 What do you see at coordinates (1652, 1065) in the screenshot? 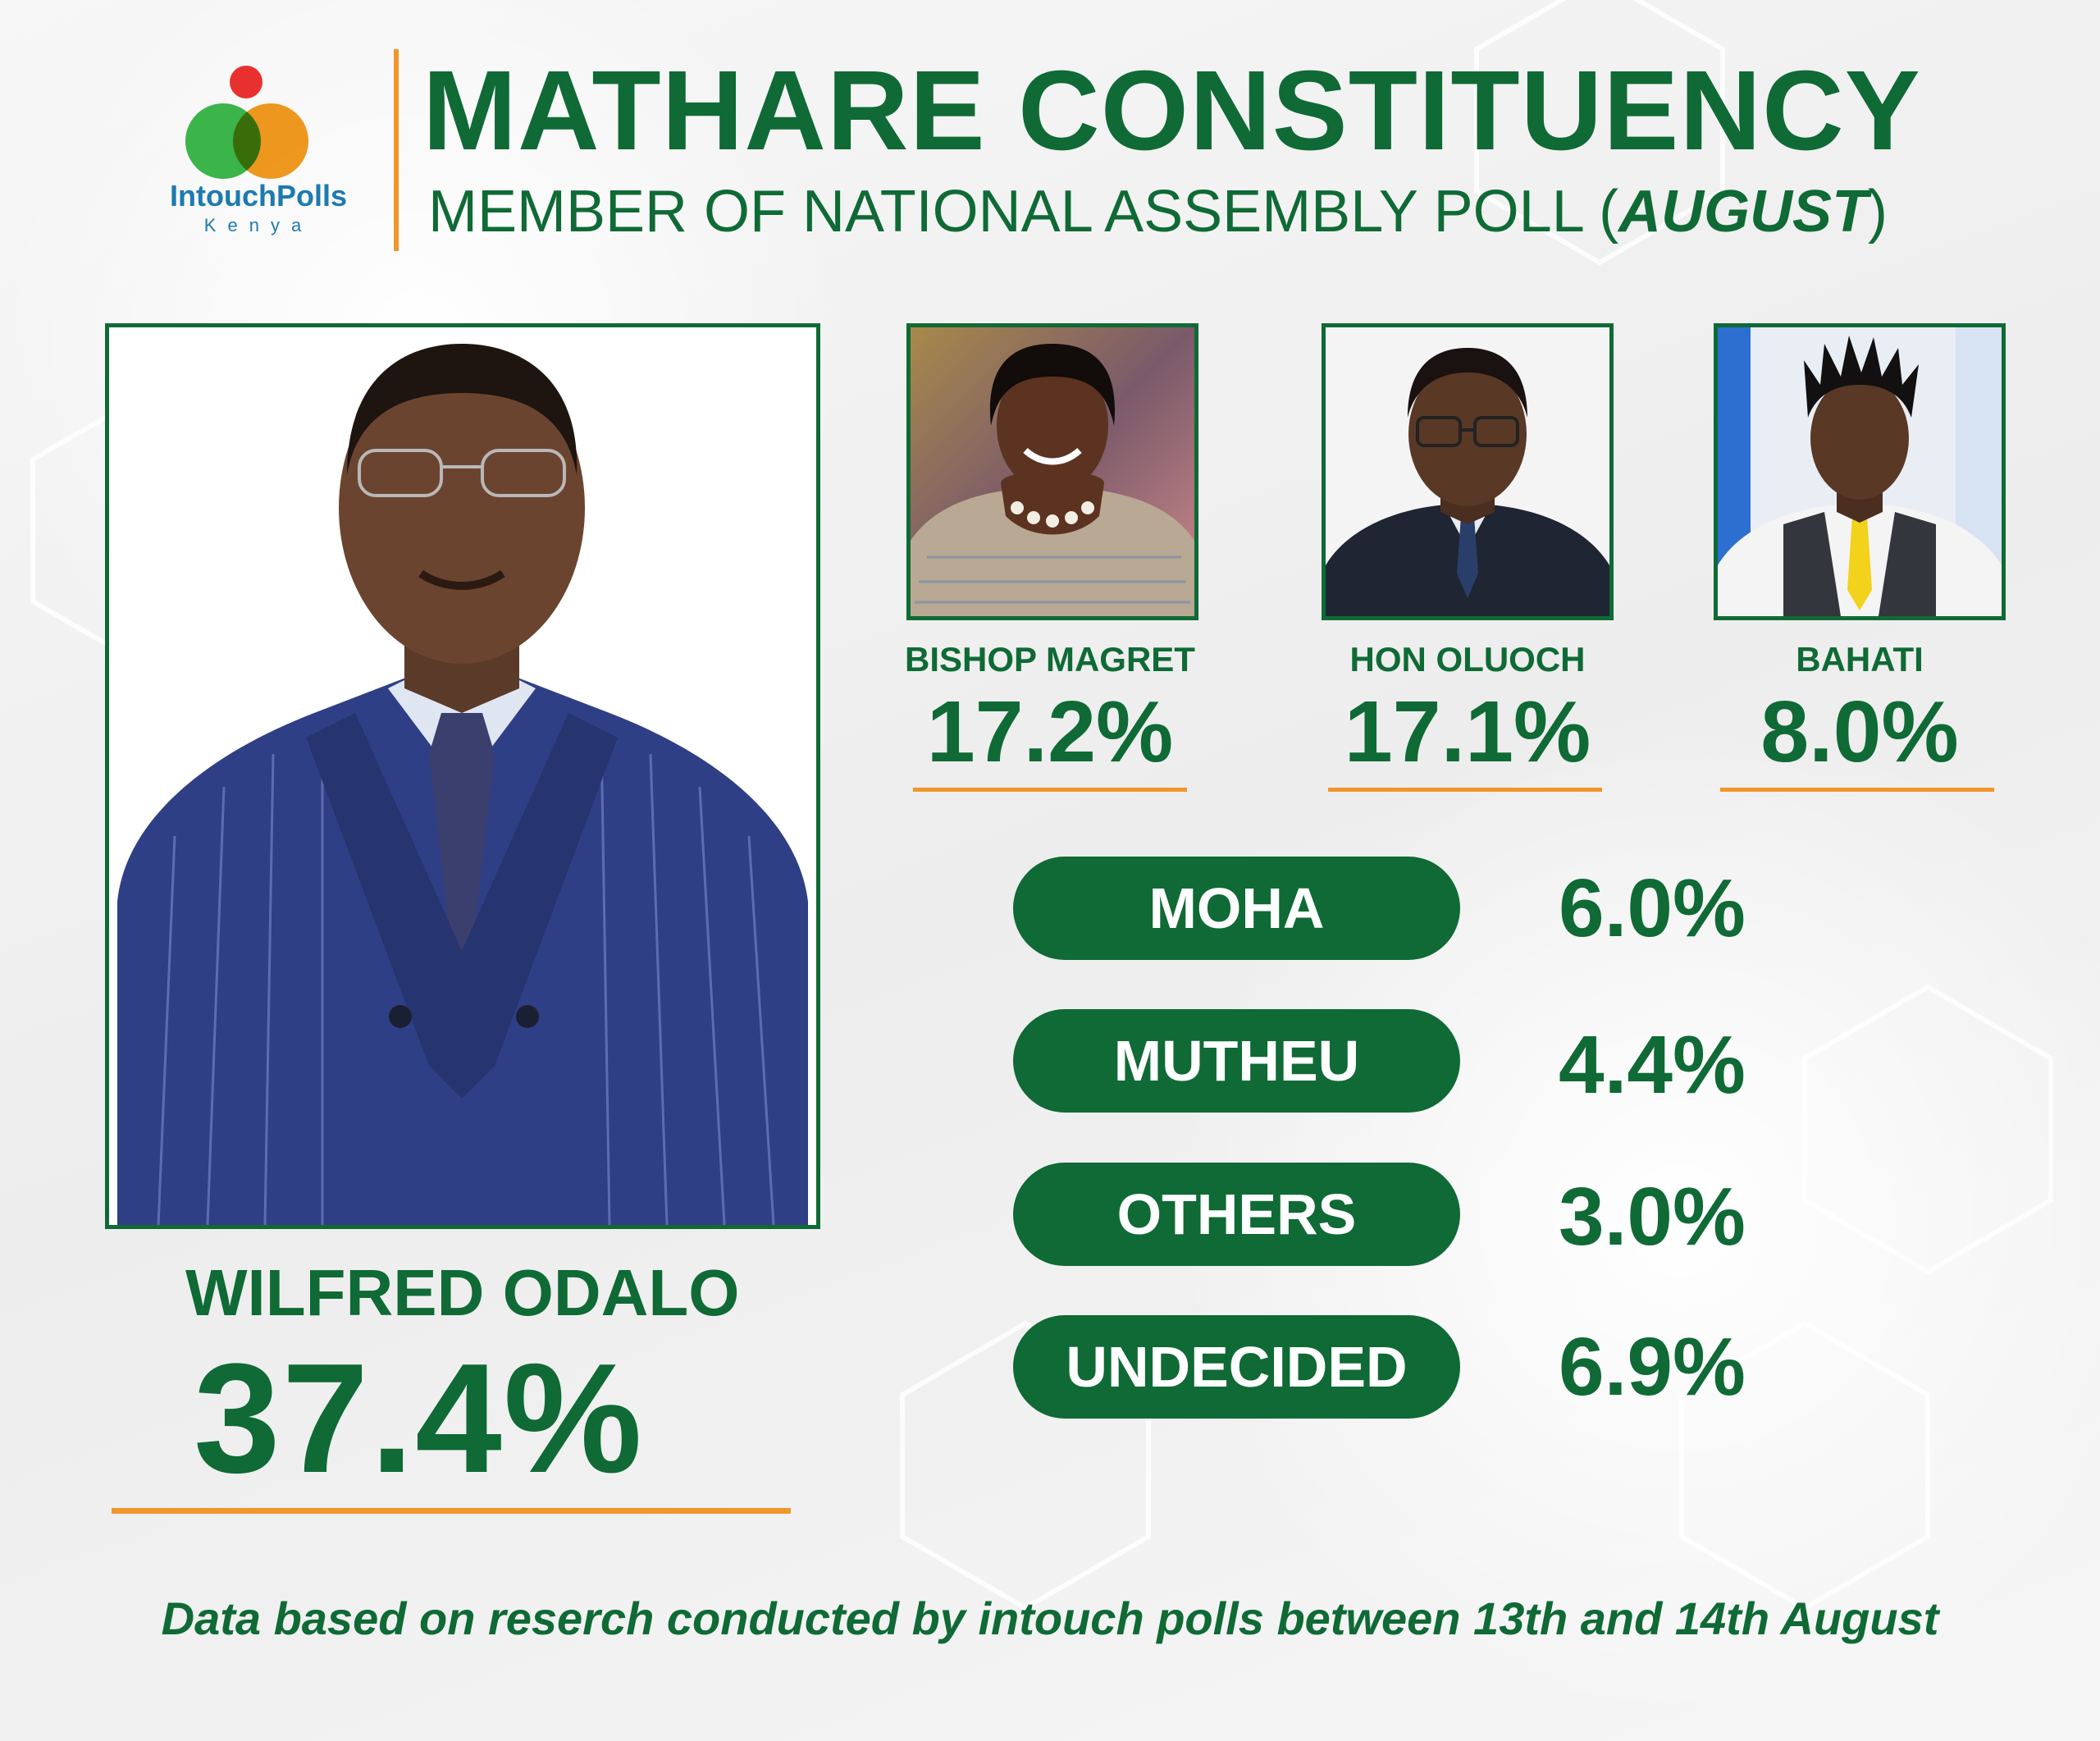
I see `result-percent-mutheu: 4.4%` at bounding box center [1652, 1065].